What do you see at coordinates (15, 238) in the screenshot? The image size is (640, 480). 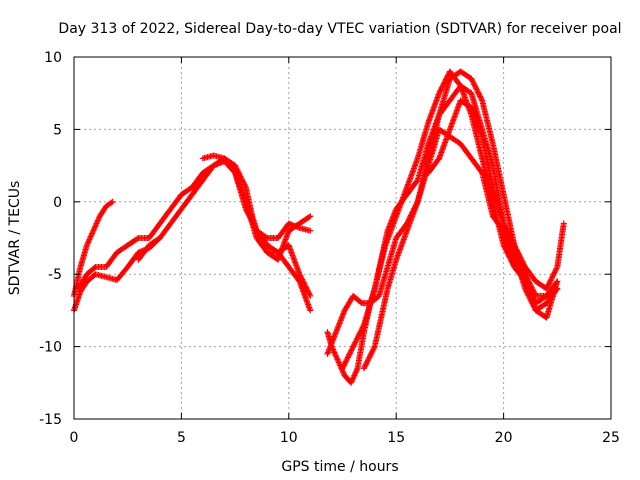 I see `y-axis-label: SDTVAR / TECUs` at bounding box center [15, 238].